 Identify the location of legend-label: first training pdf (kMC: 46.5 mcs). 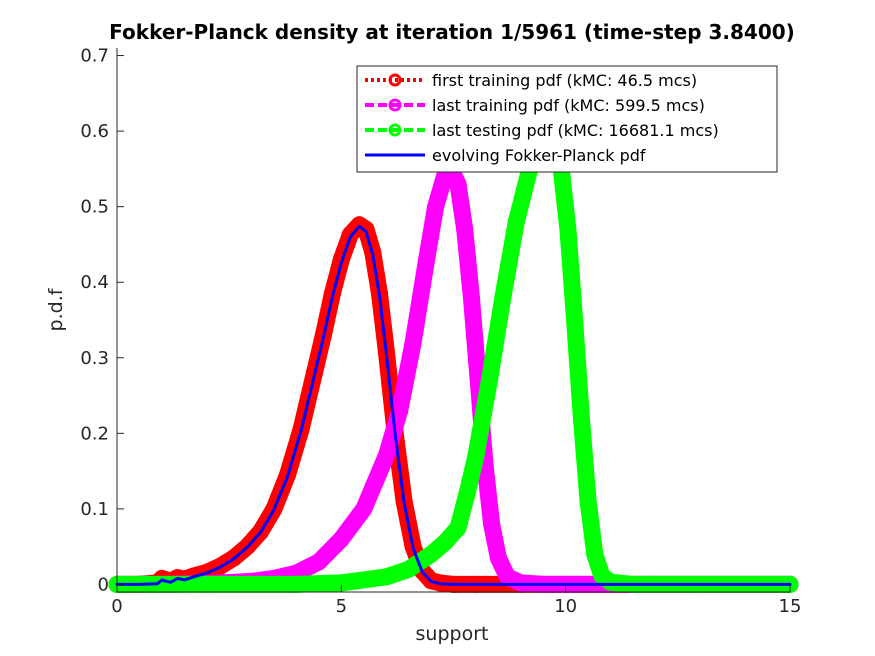
(564, 80).